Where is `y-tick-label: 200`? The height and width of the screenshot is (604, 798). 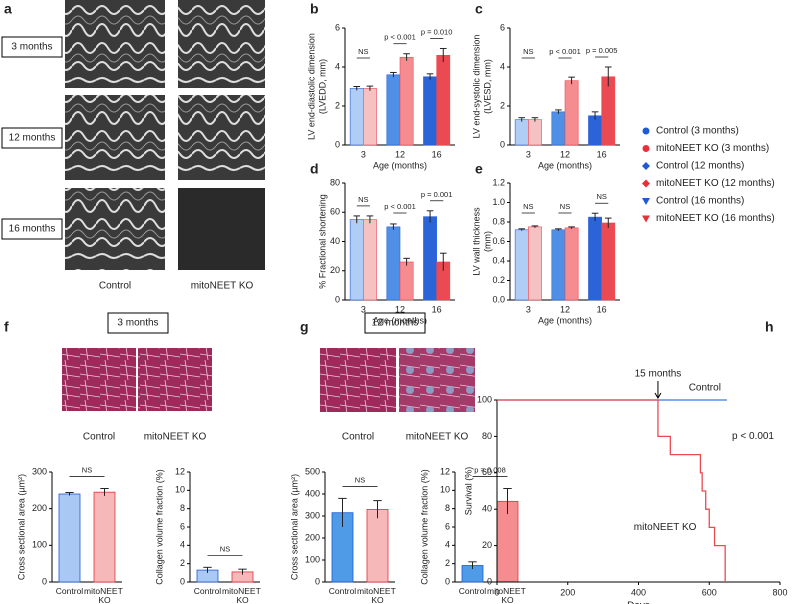 y-tick-label: 200 is located at coordinates (39, 508).